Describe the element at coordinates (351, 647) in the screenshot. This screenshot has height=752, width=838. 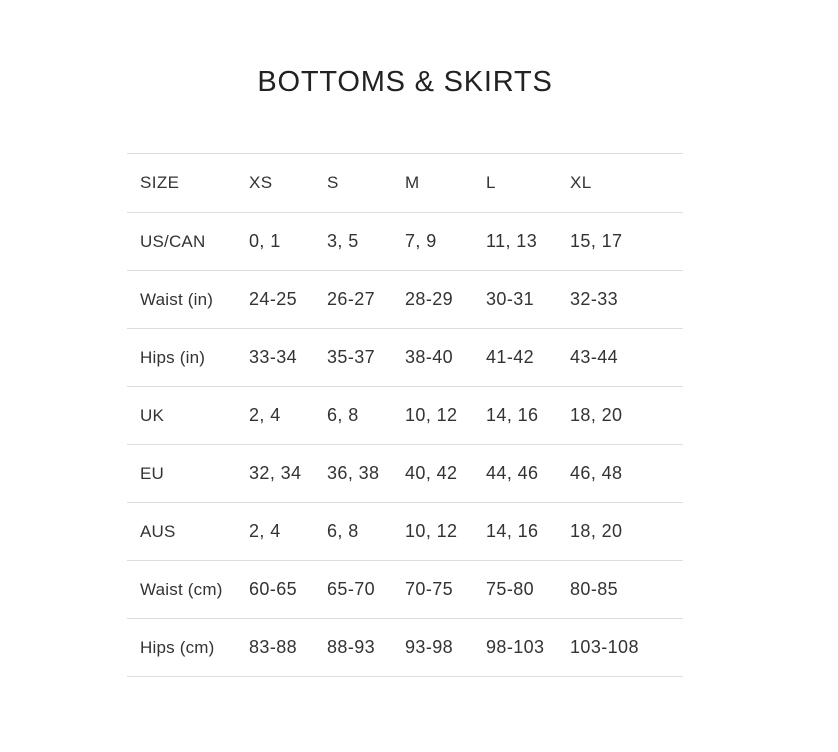
I see `size-value-cell: 88-93` at that location.